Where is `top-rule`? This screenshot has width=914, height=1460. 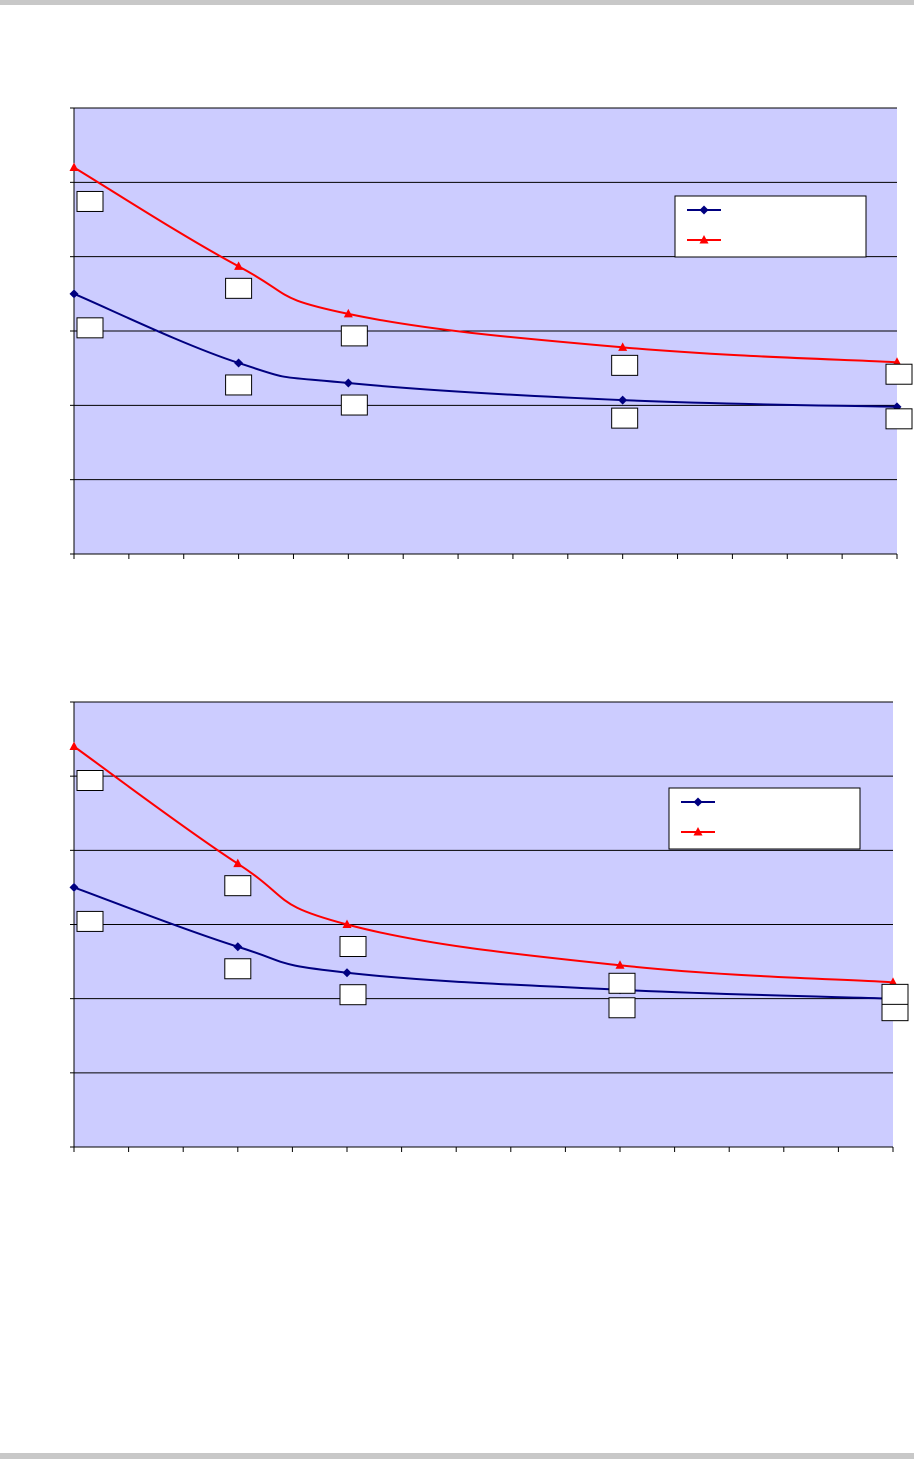 top-rule is located at coordinates (457, 2).